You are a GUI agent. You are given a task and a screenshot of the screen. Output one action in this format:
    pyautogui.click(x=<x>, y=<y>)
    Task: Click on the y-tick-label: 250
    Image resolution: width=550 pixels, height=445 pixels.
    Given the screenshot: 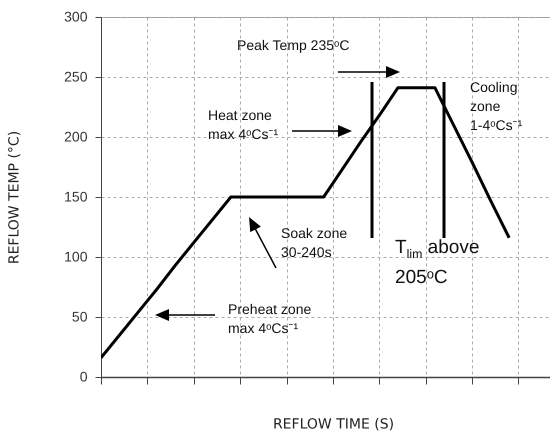 What is the action you would take?
    pyautogui.click(x=76, y=76)
    